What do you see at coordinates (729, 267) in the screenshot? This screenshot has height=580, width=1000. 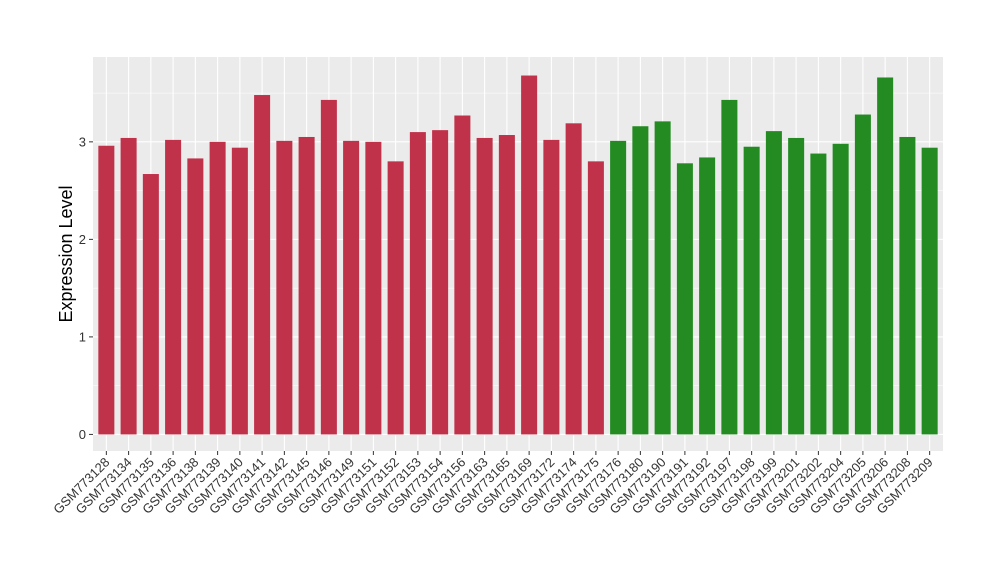 I see `bar-GSM773197` at bounding box center [729, 267].